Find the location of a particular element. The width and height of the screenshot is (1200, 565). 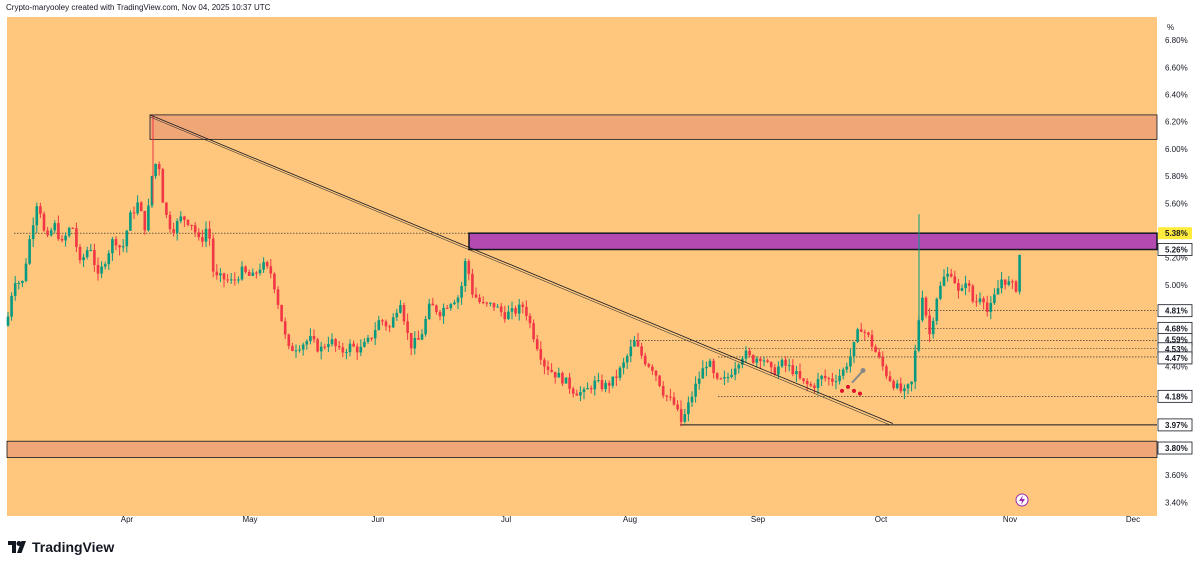

price-axis-background is located at coordinates (1178, 266).